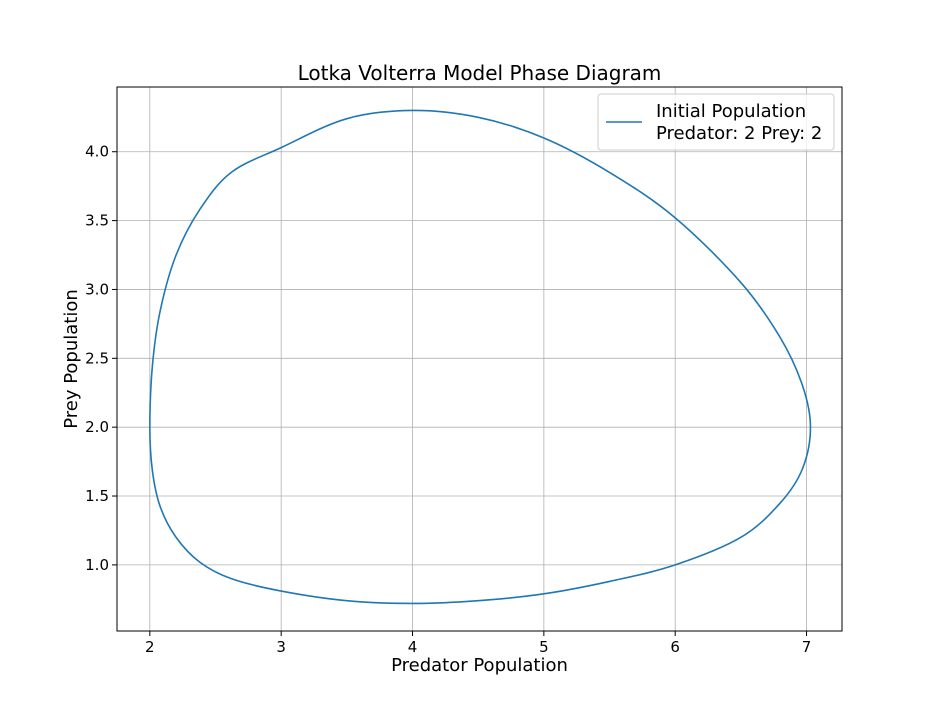  Describe the element at coordinates (544, 647) in the screenshot. I see `x-tick-label: 5` at that location.